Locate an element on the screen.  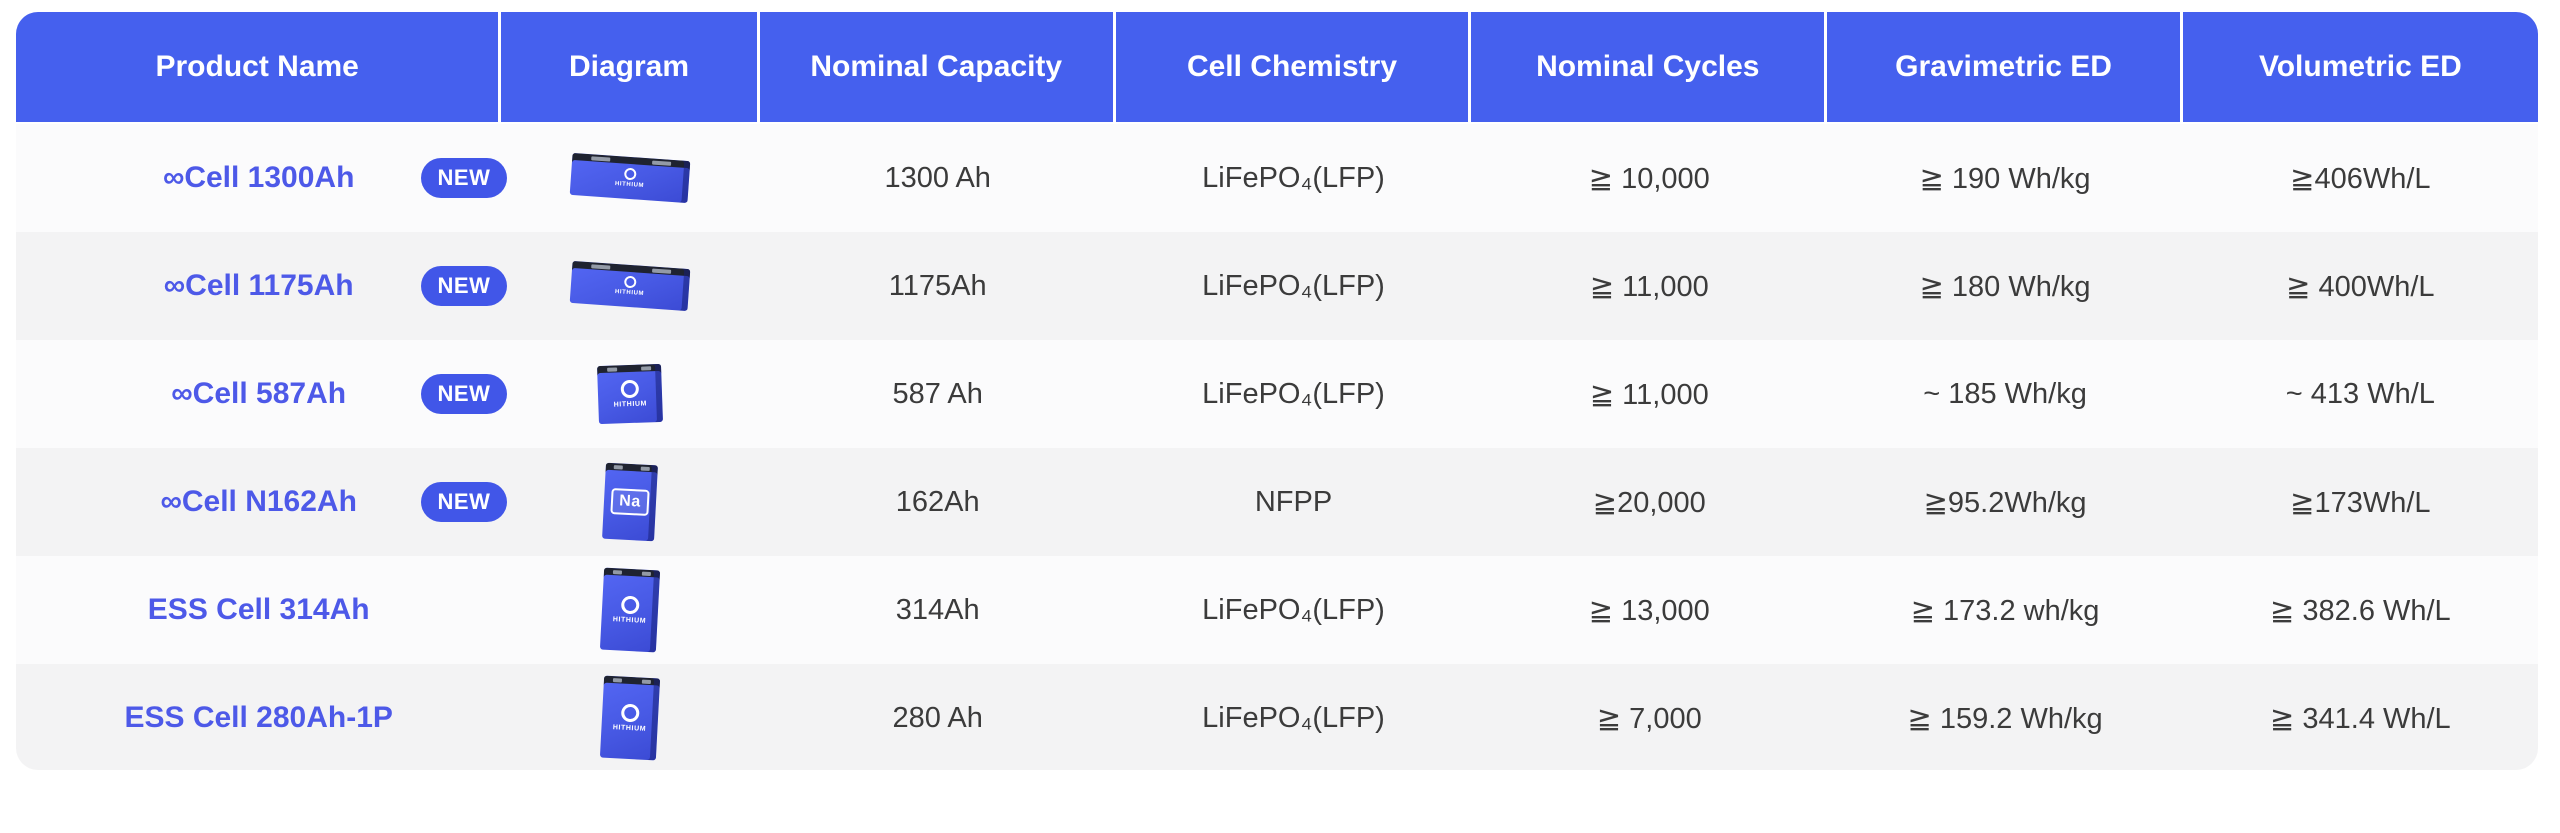
cell-product-name: ∞Cell 587Ah NEW is located at coordinates (262, 394).